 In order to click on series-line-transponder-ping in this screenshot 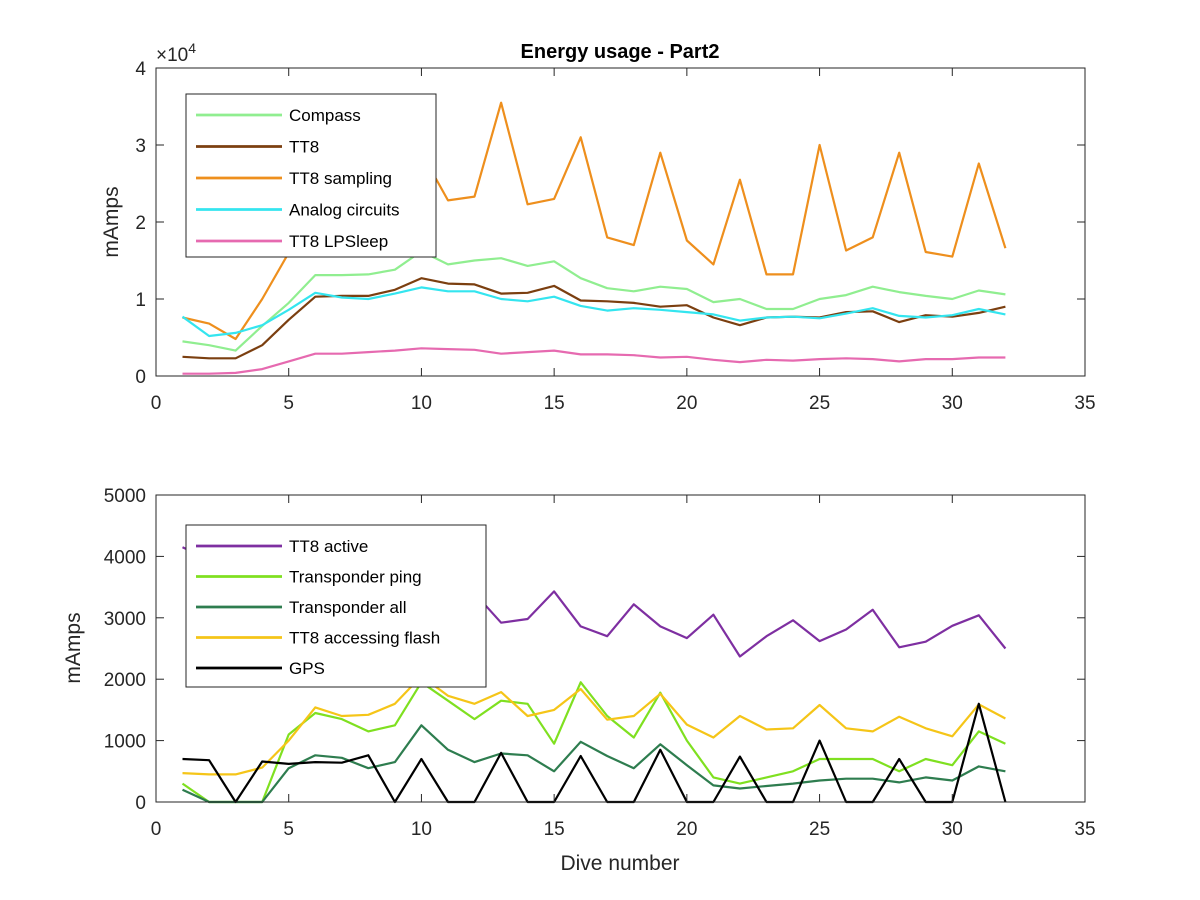, I will do `click(593, 742)`.